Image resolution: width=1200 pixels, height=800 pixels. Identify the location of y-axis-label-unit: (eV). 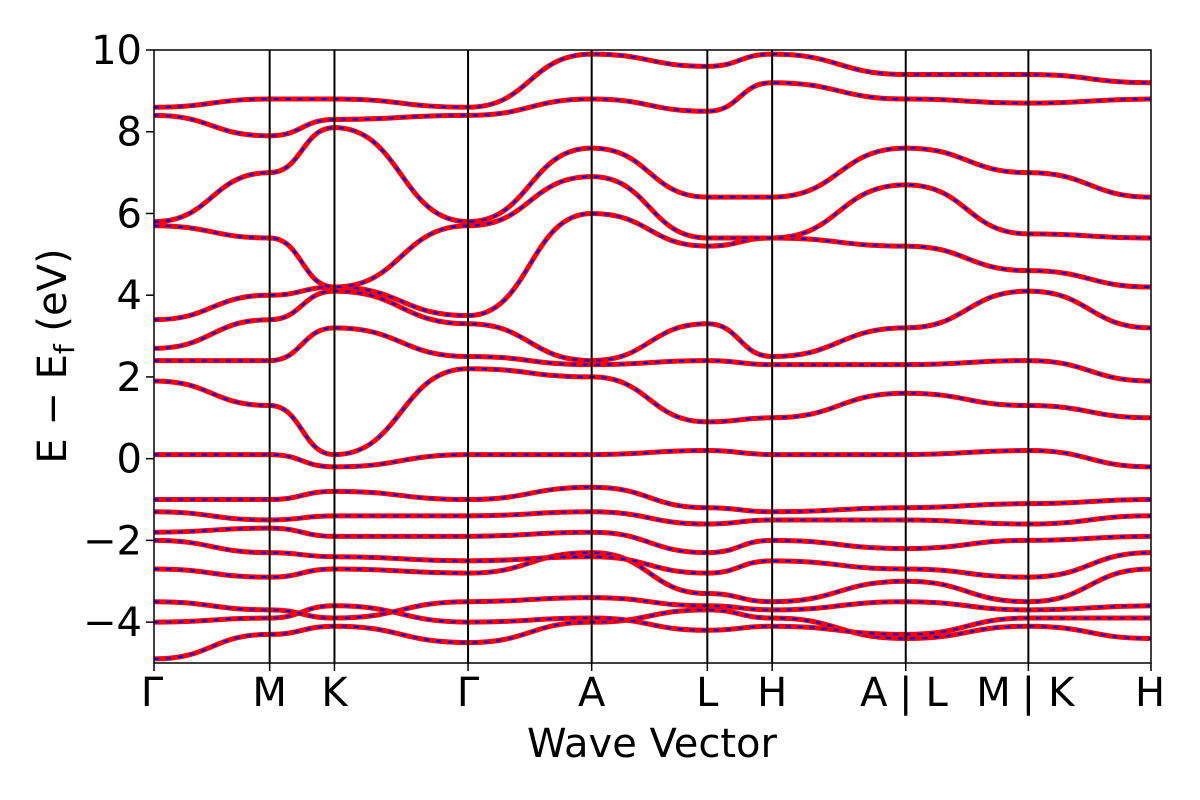
(53, 296).